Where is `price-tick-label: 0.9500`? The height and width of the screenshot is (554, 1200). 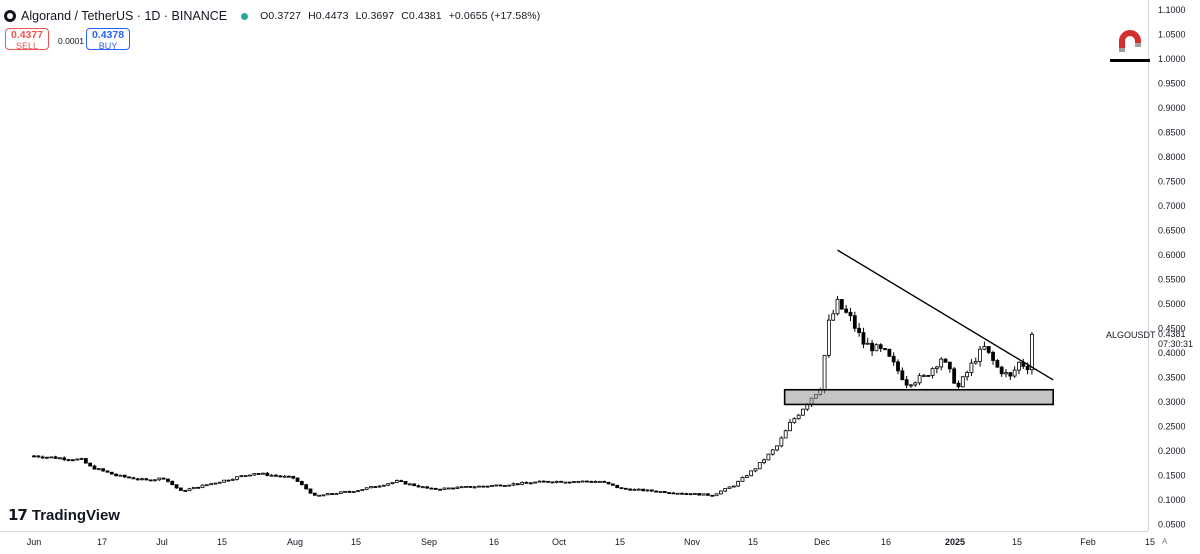 price-tick-label: 0.9500 is located at coordinates (1172, 84).